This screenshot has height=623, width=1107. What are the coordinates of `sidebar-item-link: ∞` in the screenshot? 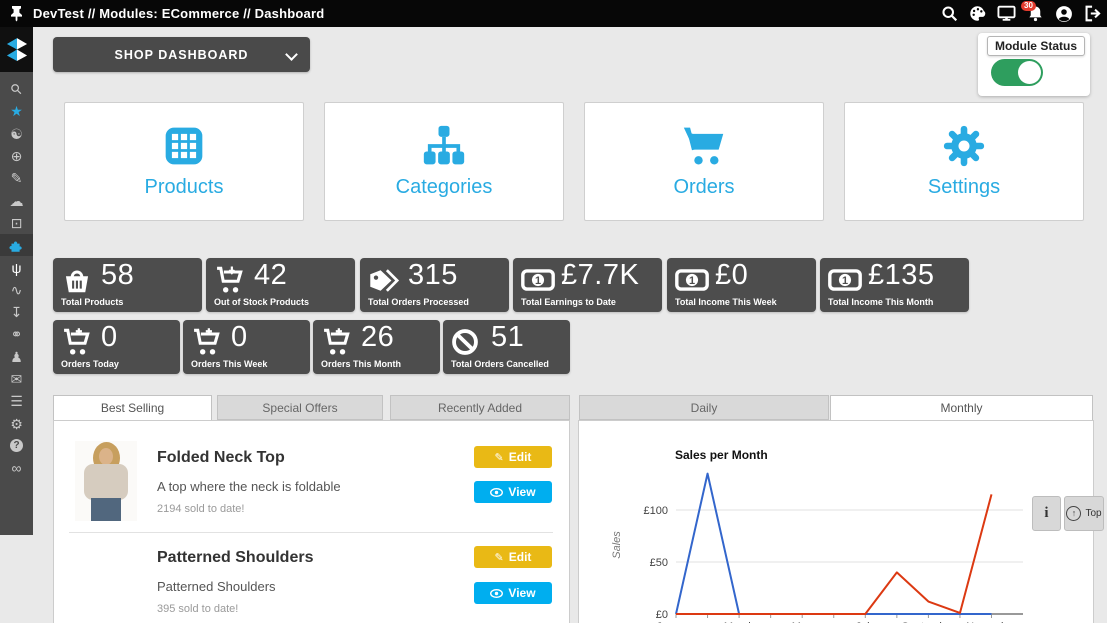 It's located at (16, 468).